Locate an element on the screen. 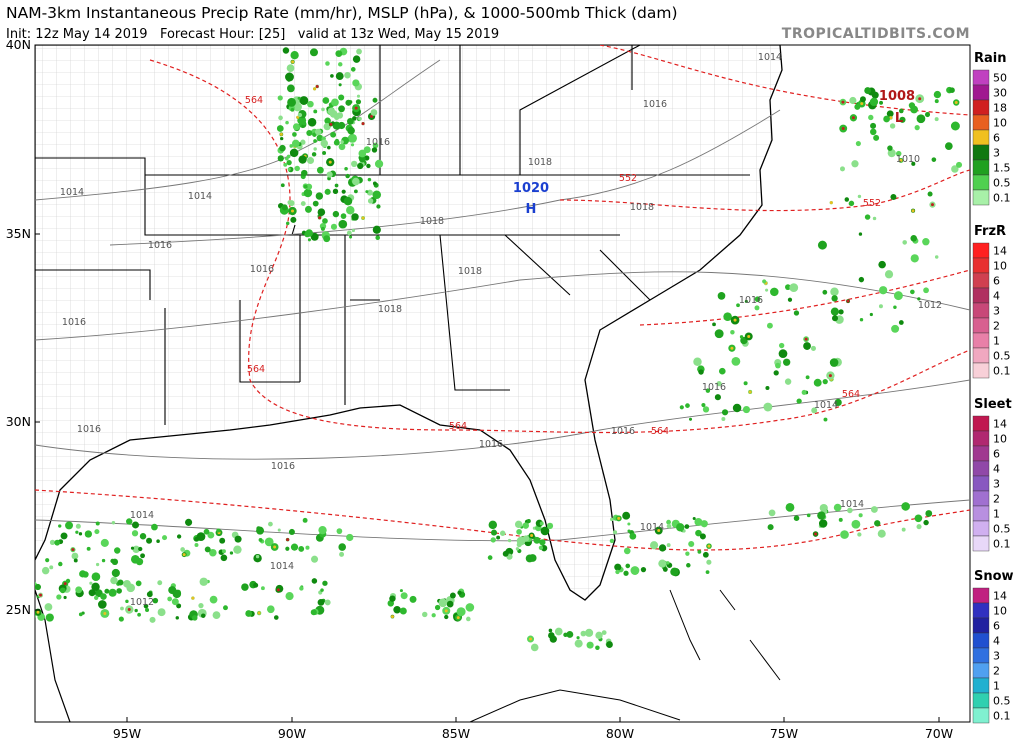 The height and width of the screenshot is (742, 1024). low-pressure: 1008 is located at coordinates (897, 96).